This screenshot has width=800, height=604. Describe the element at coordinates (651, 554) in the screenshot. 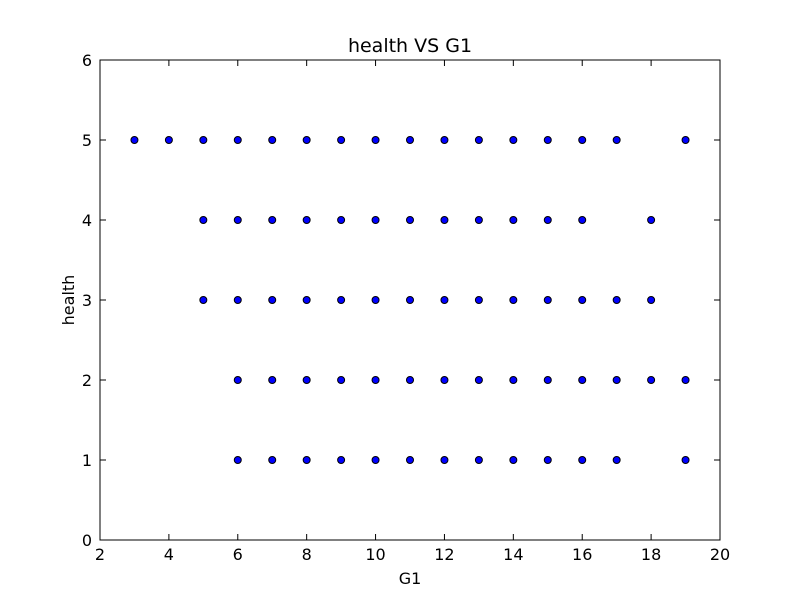

I see `x-tick-label: 18` at that location.